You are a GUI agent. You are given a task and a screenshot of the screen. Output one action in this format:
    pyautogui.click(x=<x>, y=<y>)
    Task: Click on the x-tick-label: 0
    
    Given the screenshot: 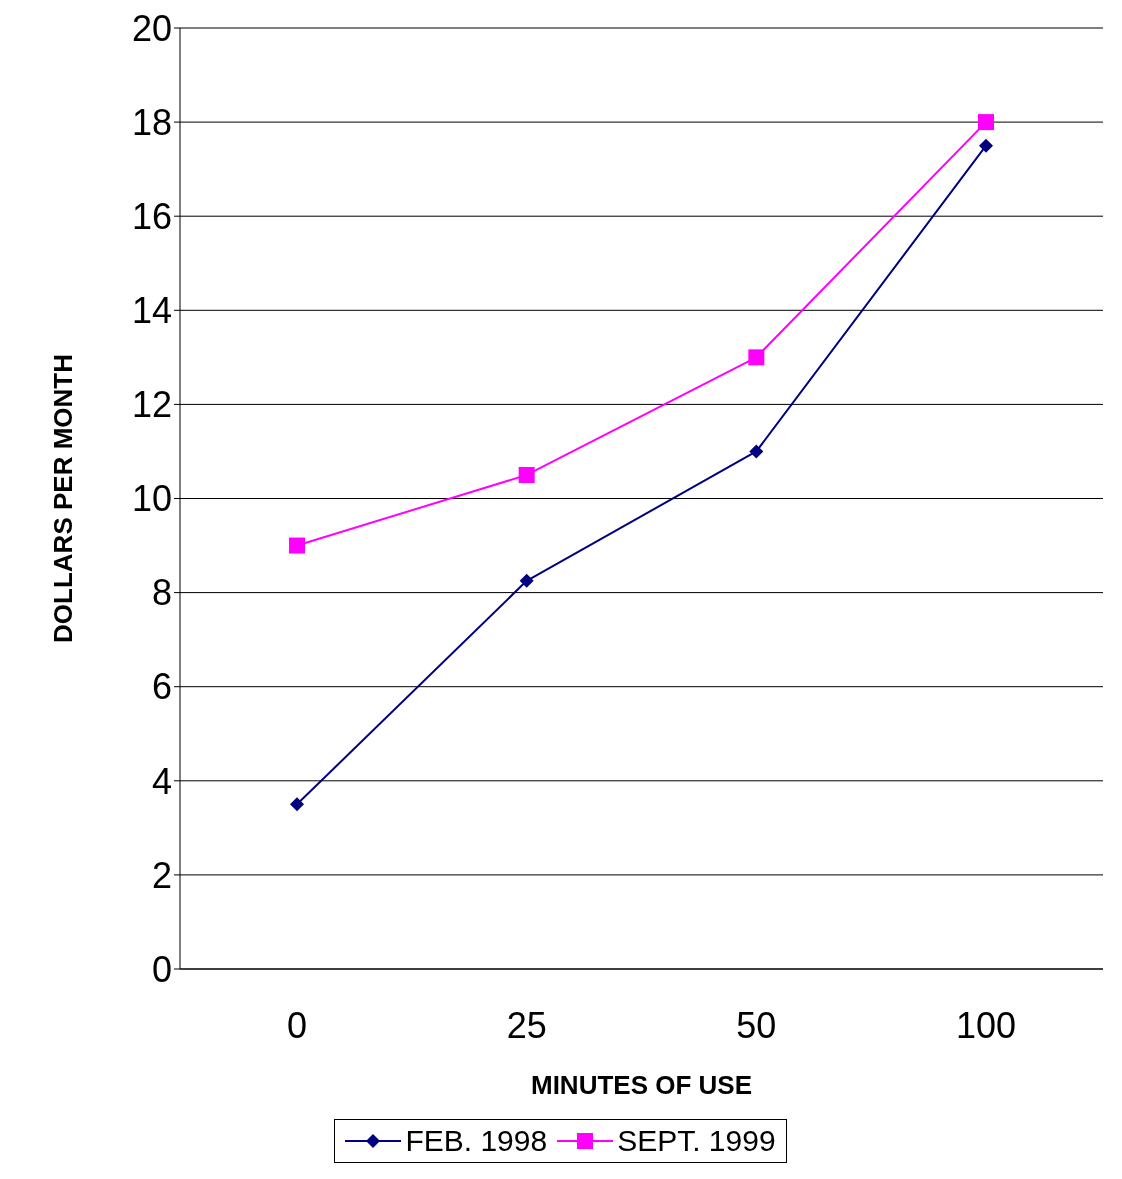 What is the action you would take?
    pyautogui.click(x=297, y=1025)
    